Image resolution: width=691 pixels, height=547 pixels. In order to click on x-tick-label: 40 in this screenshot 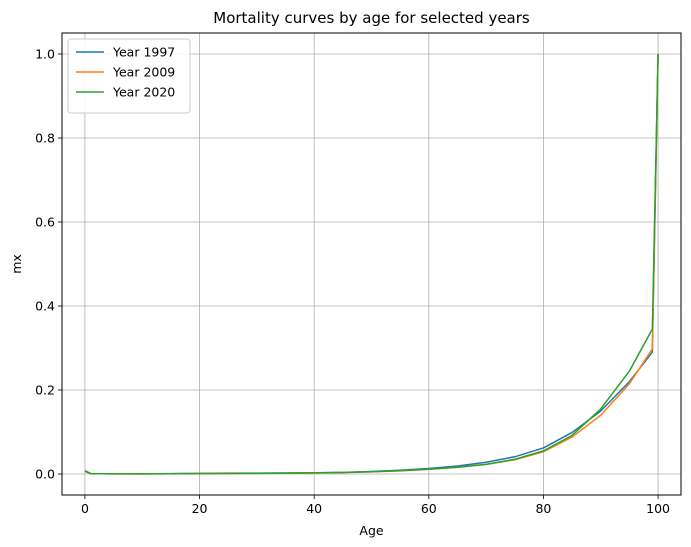, I will do `click(314, 508)`.